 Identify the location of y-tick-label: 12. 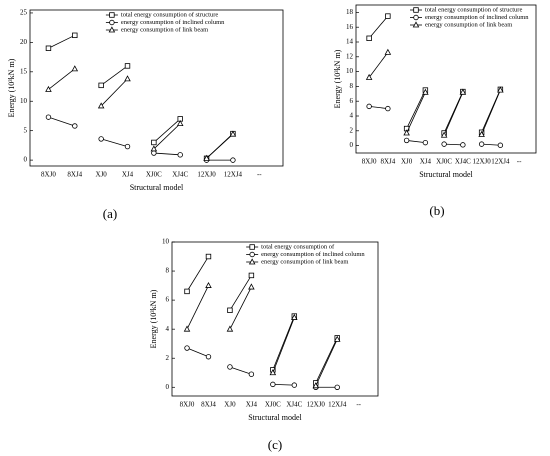
(350, 56).